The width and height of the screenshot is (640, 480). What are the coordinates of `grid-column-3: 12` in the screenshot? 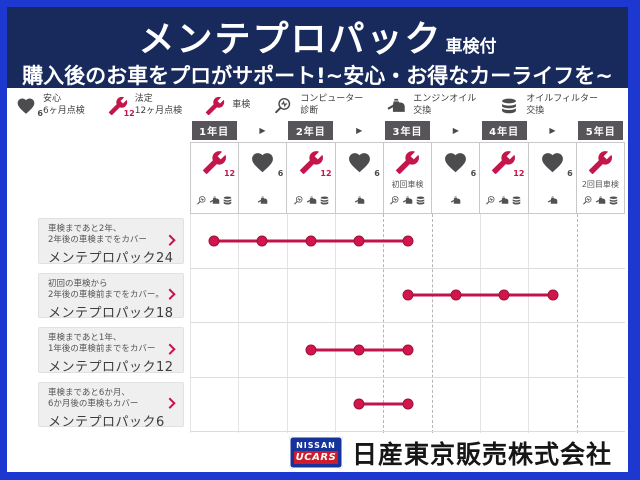 It's located at (310, 178).